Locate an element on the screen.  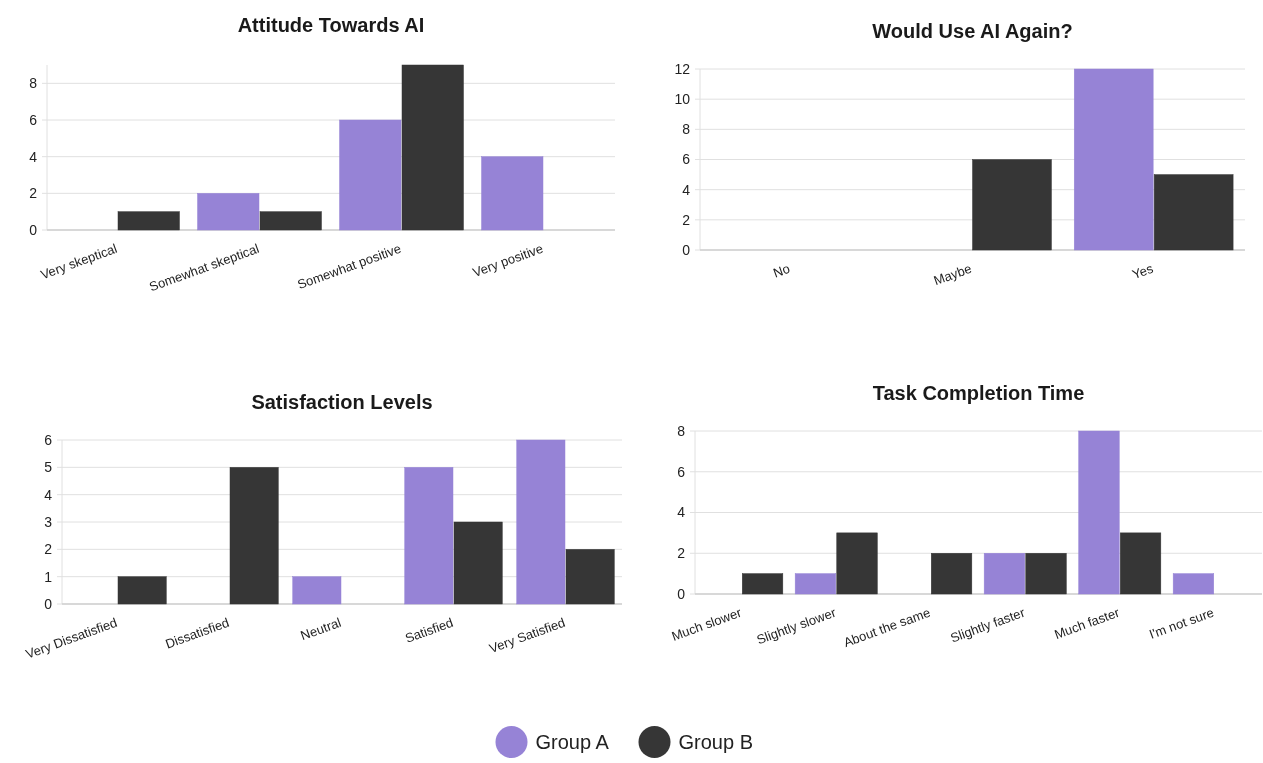
y-tick-label: 12 is located at coordinates (682, 68).